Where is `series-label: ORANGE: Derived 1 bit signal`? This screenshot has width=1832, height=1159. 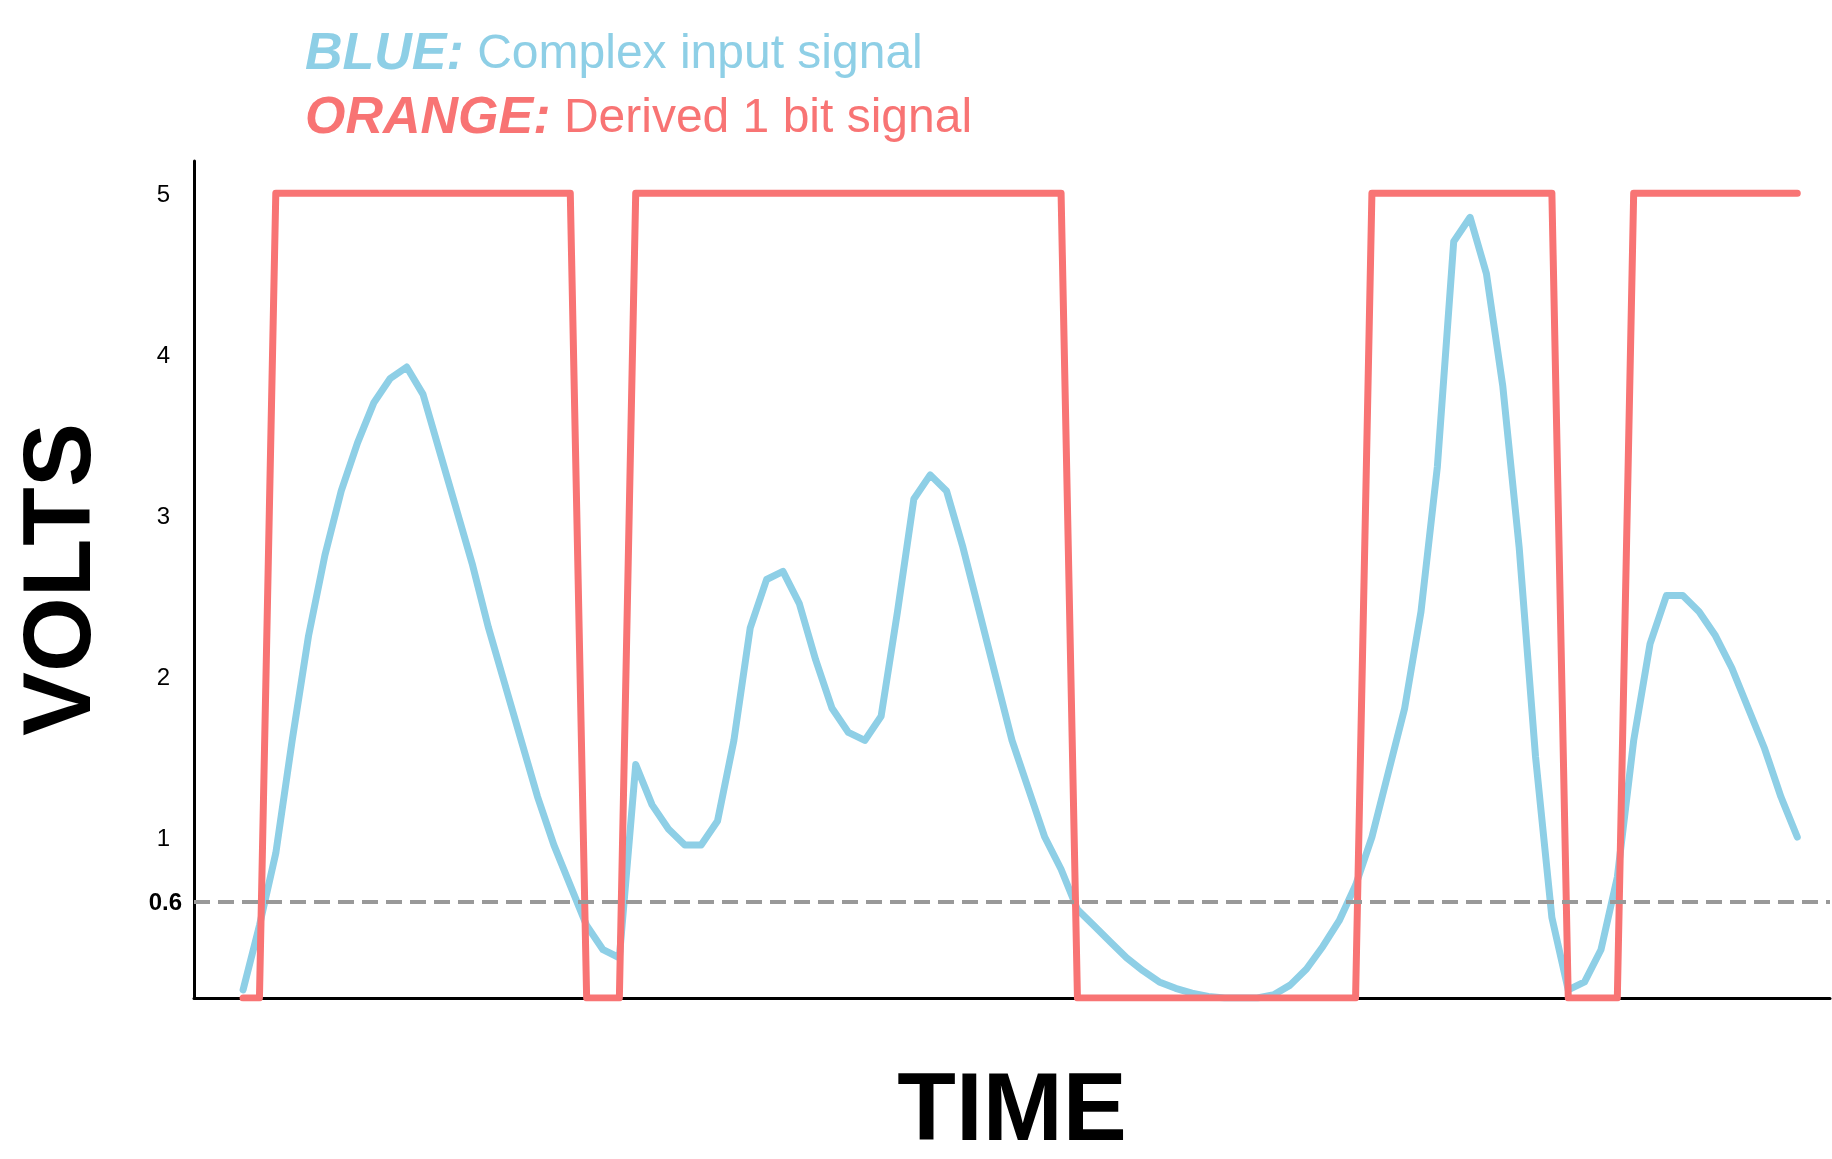 series-label: ORANGE: Derived 1 bit signal is located at coordinates (639, 115).